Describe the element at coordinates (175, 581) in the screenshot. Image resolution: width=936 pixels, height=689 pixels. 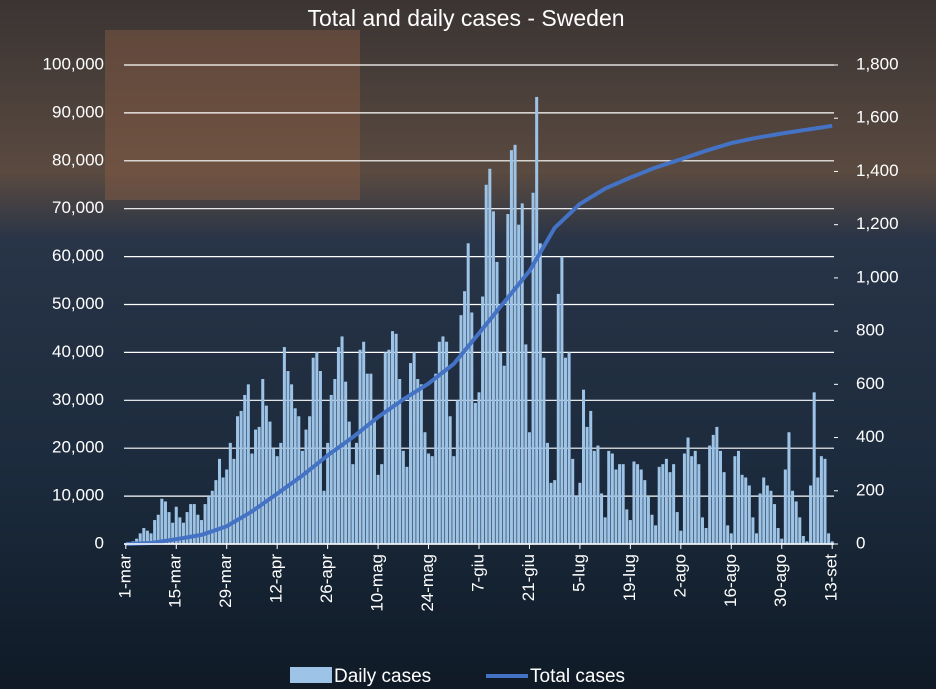
I see `x-tick-label: 15-mar` at that location.